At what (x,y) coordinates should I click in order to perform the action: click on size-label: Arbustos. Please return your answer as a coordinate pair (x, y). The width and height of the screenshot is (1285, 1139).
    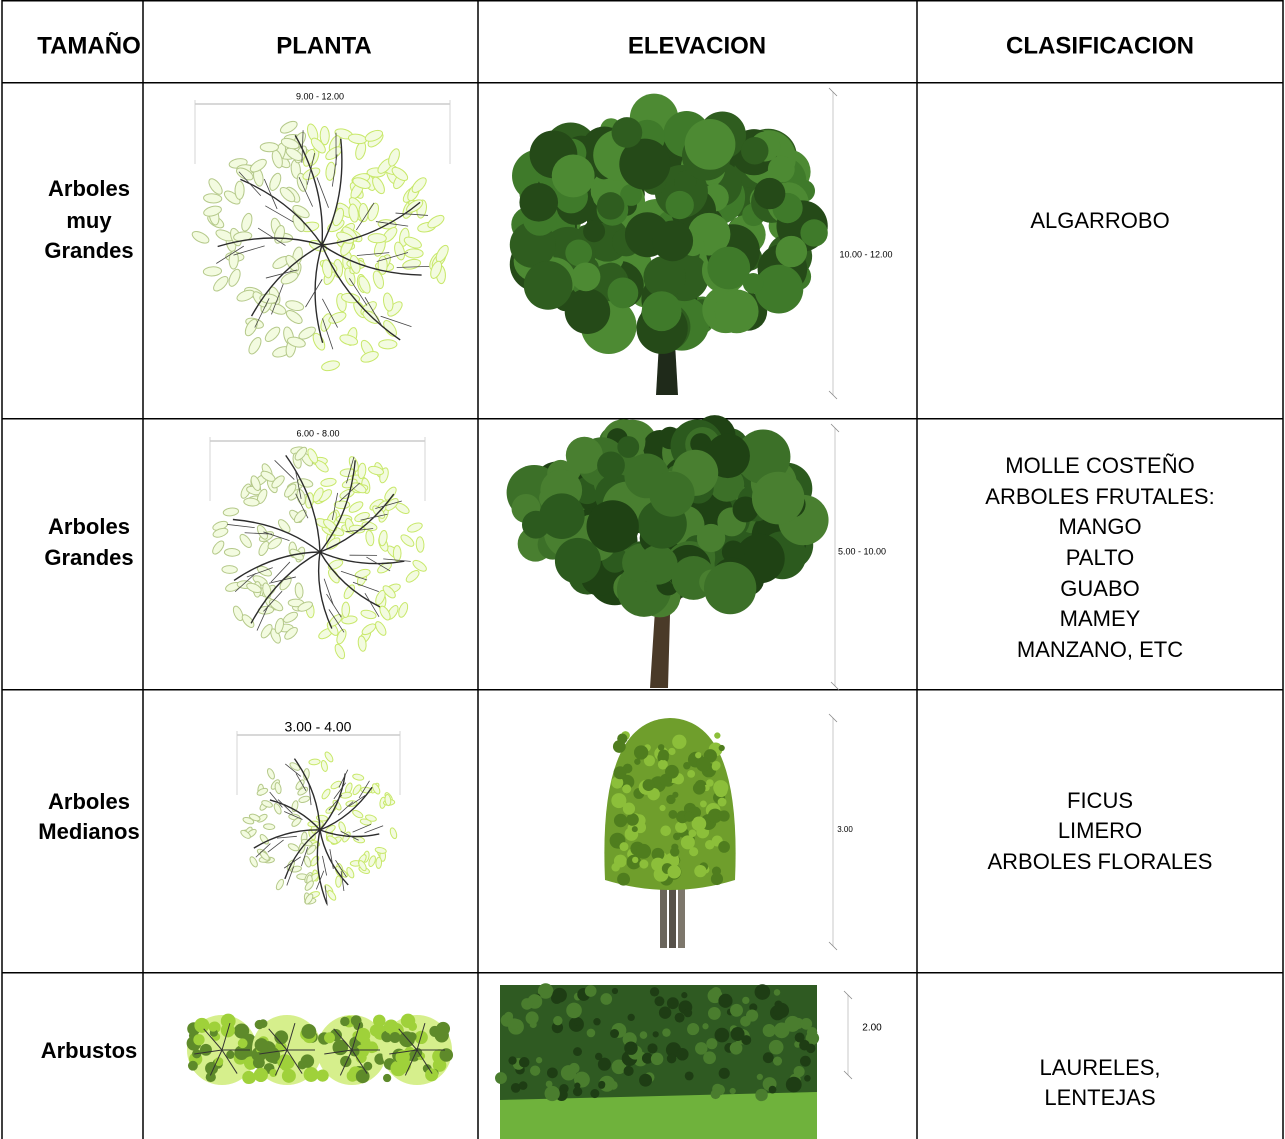
    Looking at the image, I should click on (89, 1050).